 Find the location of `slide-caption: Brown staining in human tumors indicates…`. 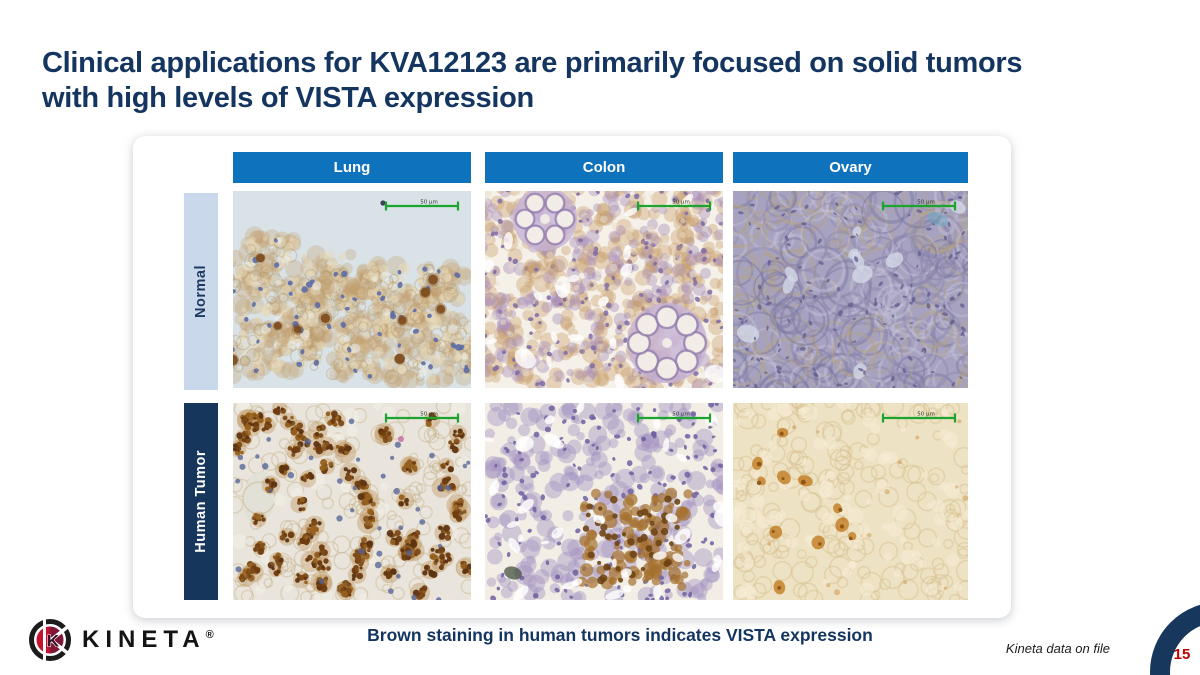

slide-caption: Brown staining in human tumors indicates… is located at coordinates (620, 635).